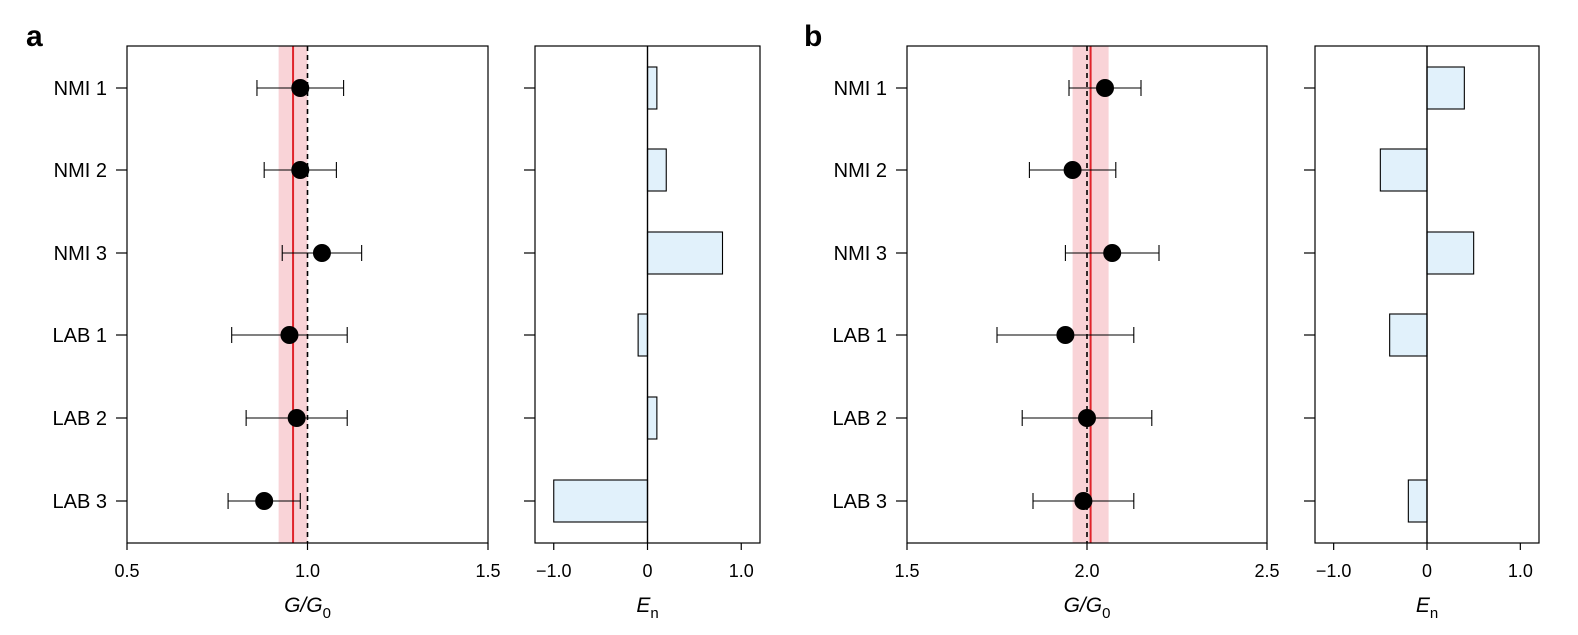  Describe the element at coordinates (1266, 571) in the screenshot. I see `x-tick-label: 2.5` at that location.